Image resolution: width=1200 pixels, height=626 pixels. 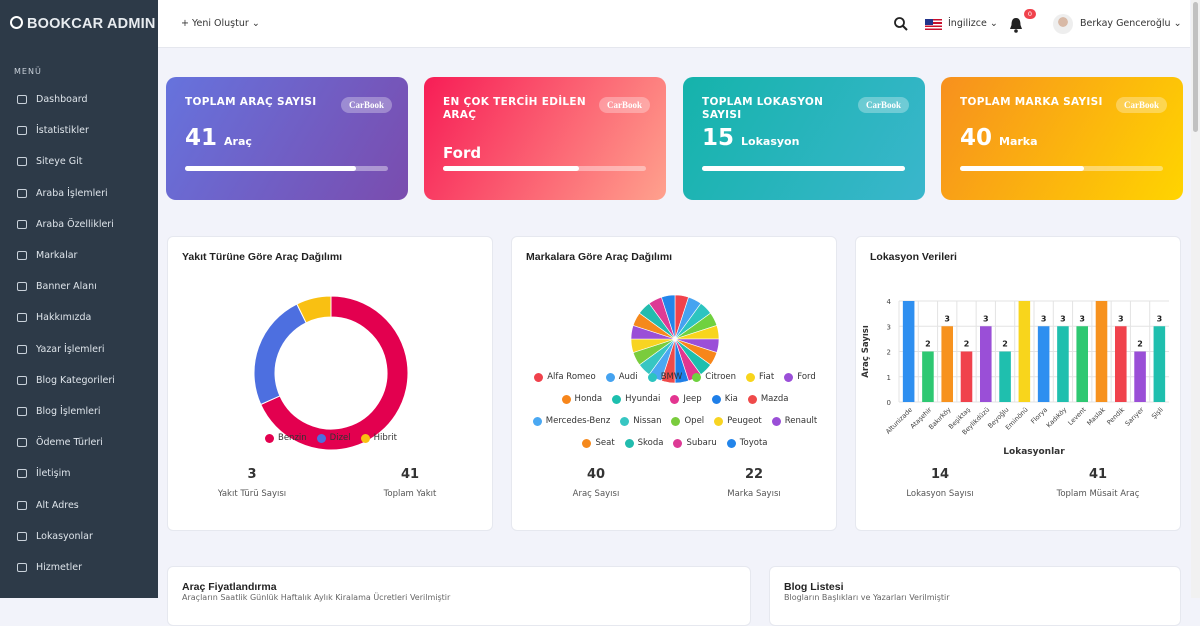 What do you see at coordinates (1062, 138) in the screenshot?
I see `stat-card: TOPLAM MARKA SAYISI CarBook 40 Marka` at bounding box center [1062, 138].